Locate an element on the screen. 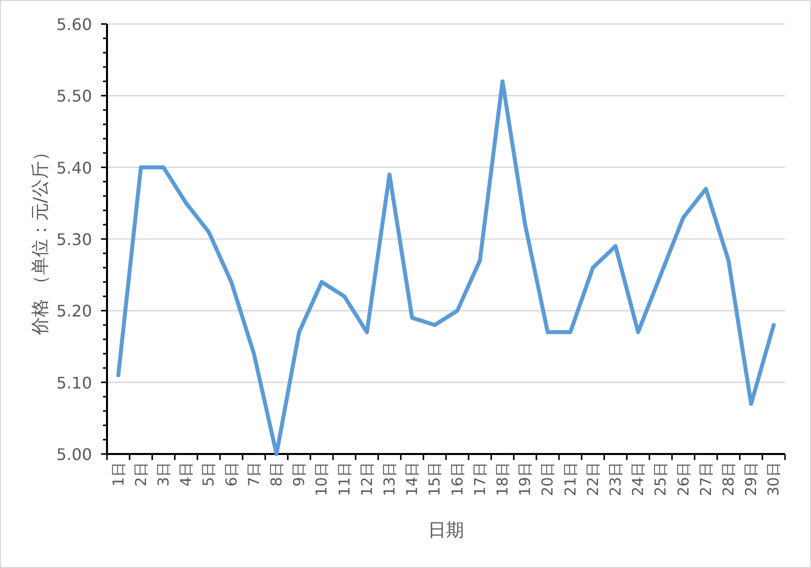 The height and width of the screenshot is (568, 811). x-tick-label: 21日 is located at coordinates (570, 479).